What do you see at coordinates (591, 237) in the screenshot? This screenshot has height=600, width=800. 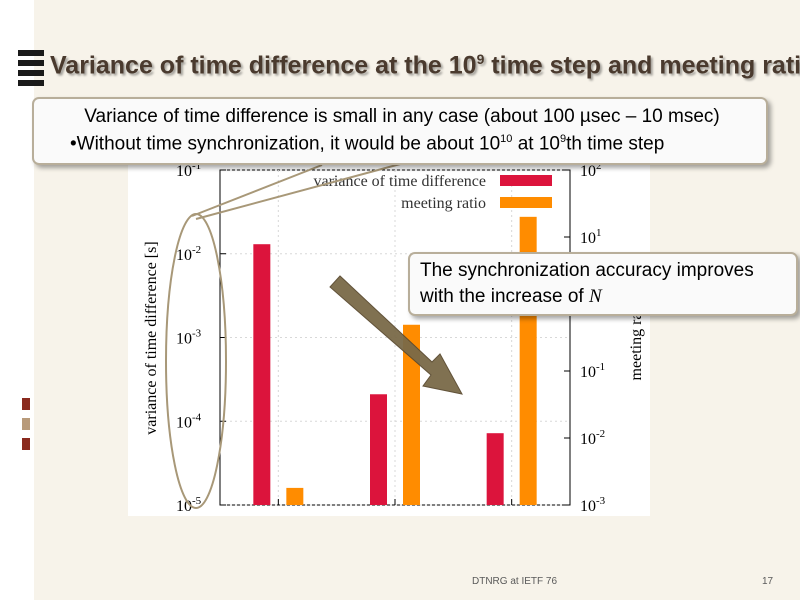 I see `y-tick-label-right: 10¹` at bounding box center [591, 237].